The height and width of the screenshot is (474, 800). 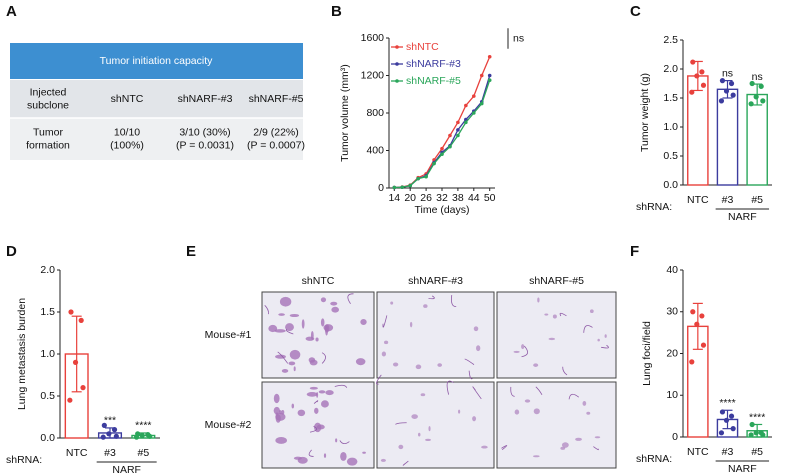 I want to click on significance-label: ns, so click(x=518, y=38).